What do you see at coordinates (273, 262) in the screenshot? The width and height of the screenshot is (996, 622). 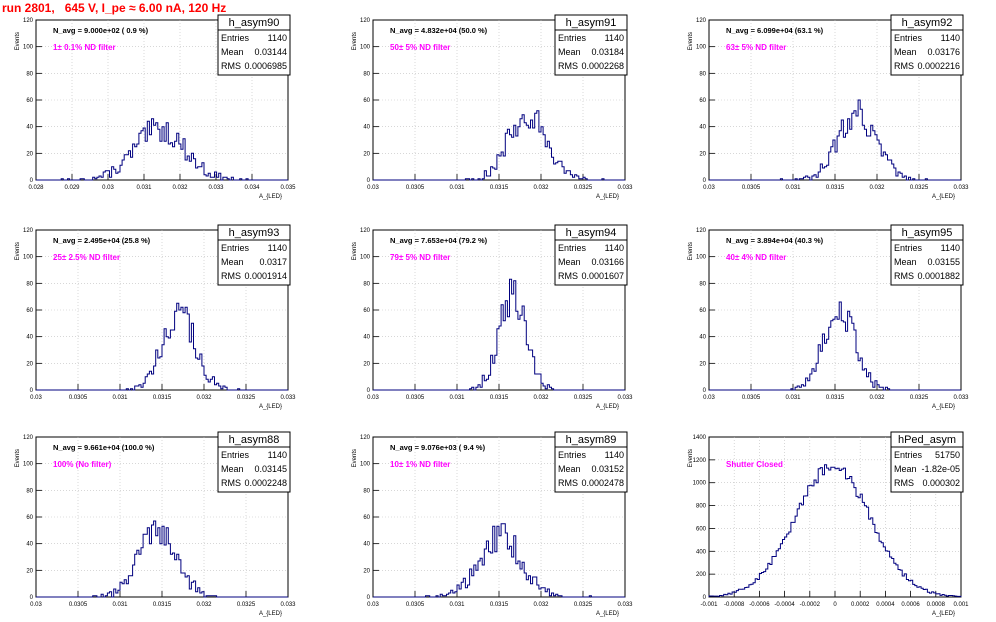 I see `stats-value-mean: 0.0317` at bounding box center [273, 262].